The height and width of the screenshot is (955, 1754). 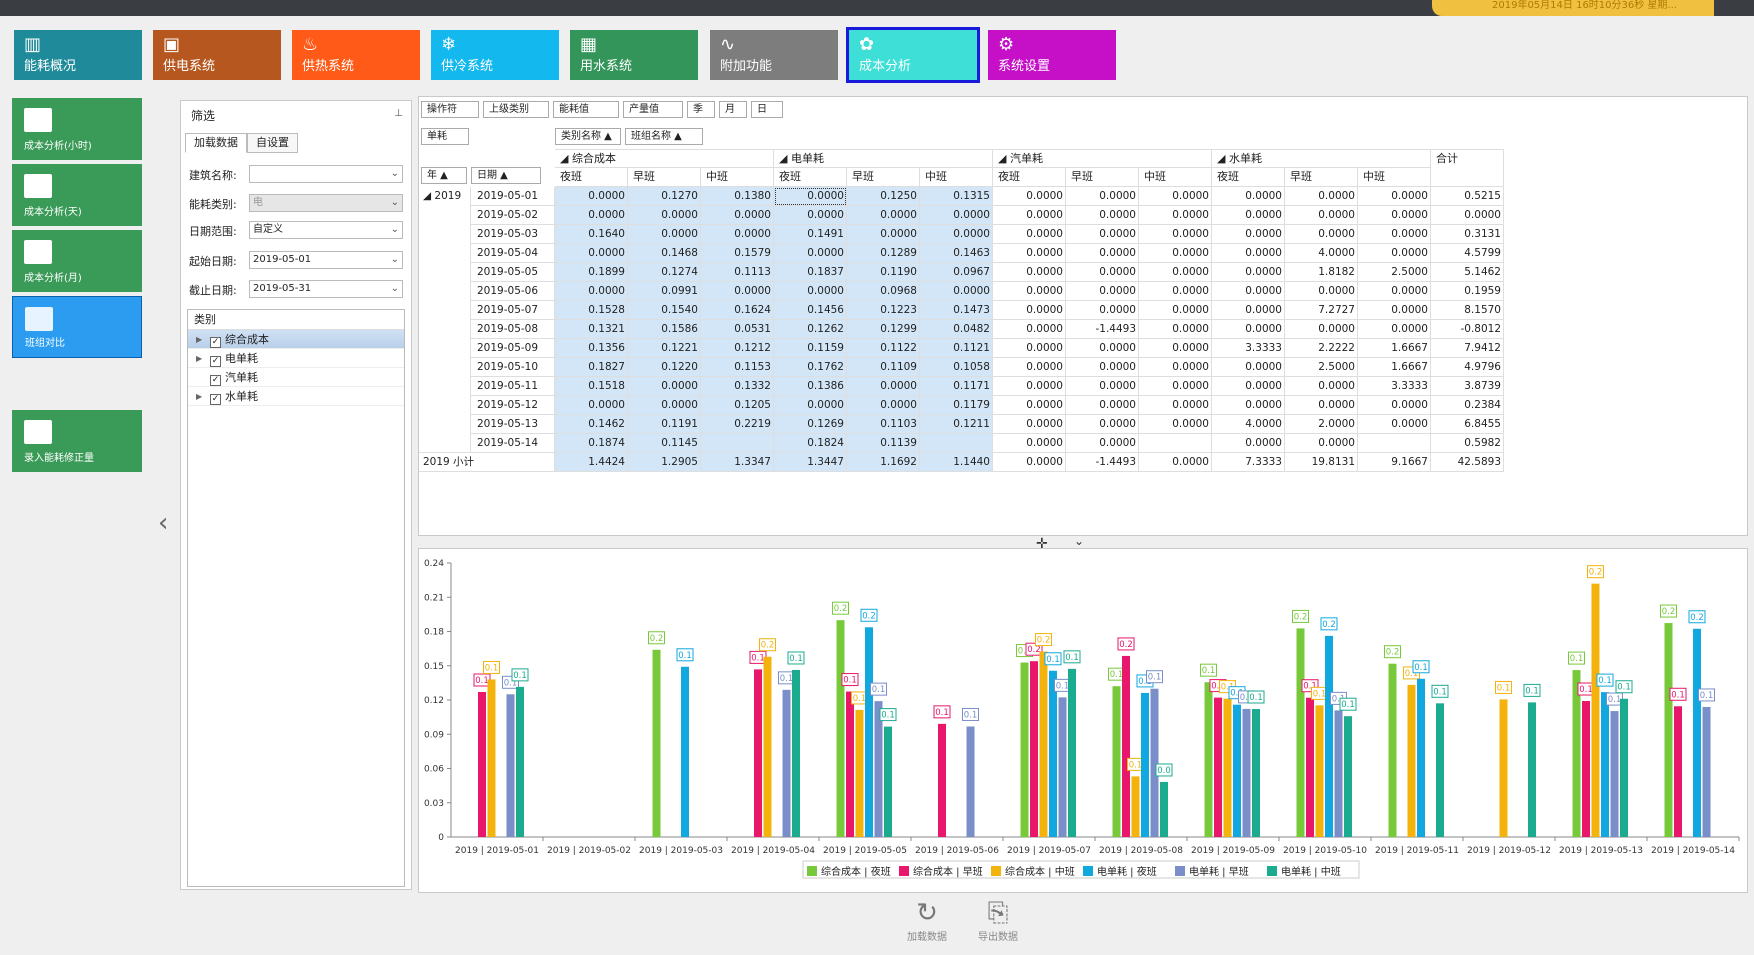 What do you see at coordinates (296, 358) in the screenshot?
I see `category-item: ▶ ✓ 电单耗` at bounding box center [296, 358].